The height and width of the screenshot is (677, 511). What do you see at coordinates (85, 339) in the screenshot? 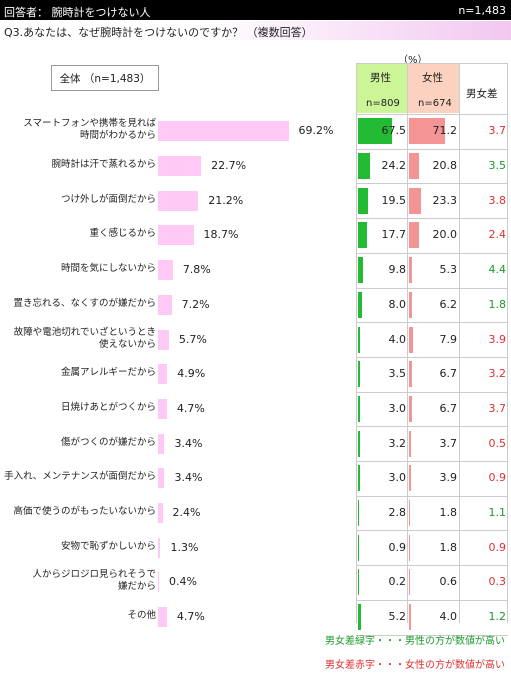
I see `category-label: 故障や電池切れでいざというとき 使えないから` at bounding box center [85, 339].